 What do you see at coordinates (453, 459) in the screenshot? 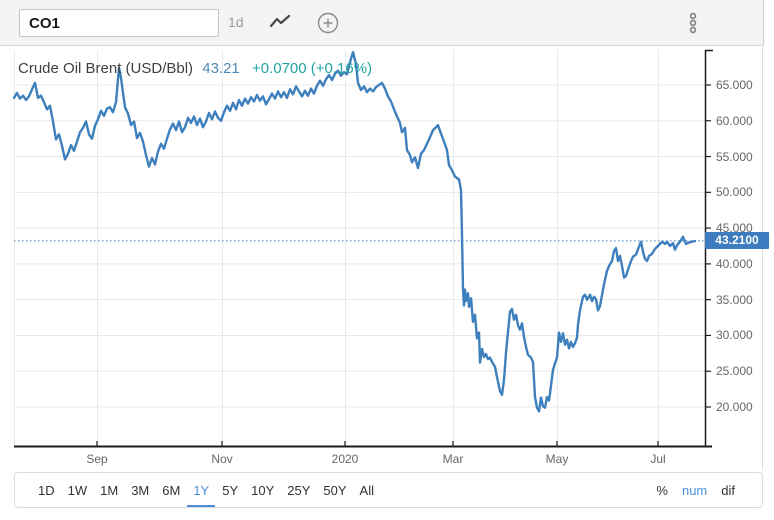
I see `x-axis-label: Mar` at bounding box center [453, 459].